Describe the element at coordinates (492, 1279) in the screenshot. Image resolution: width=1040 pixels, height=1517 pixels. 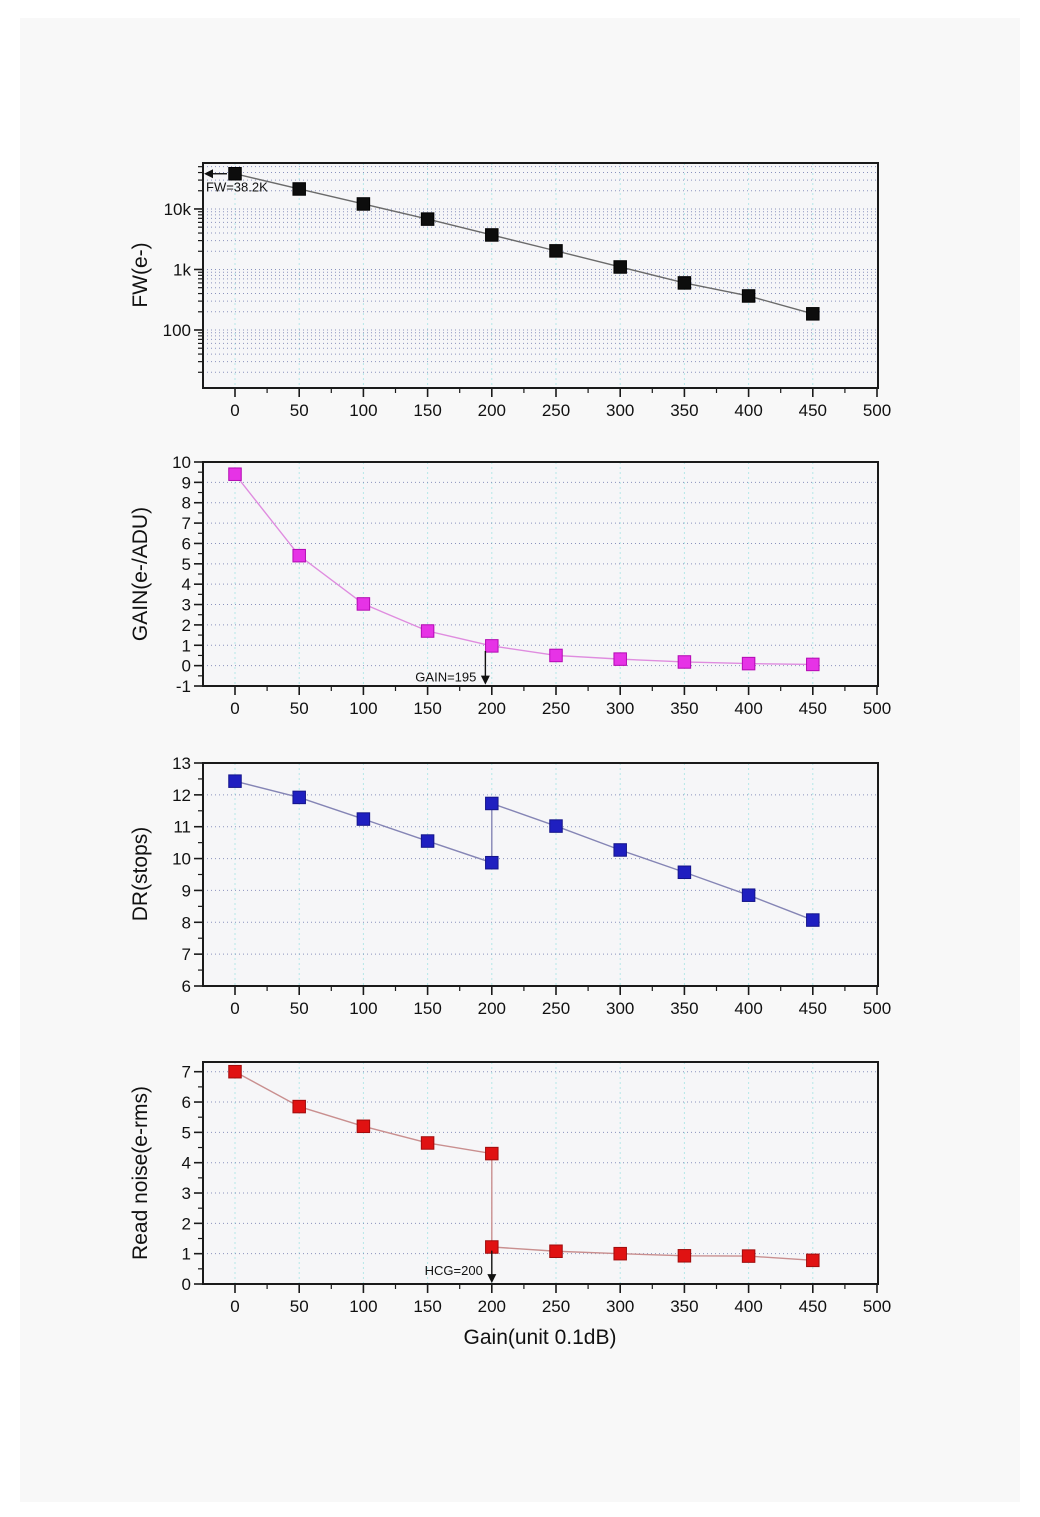
I see `annotation-arrowhead` at that location.